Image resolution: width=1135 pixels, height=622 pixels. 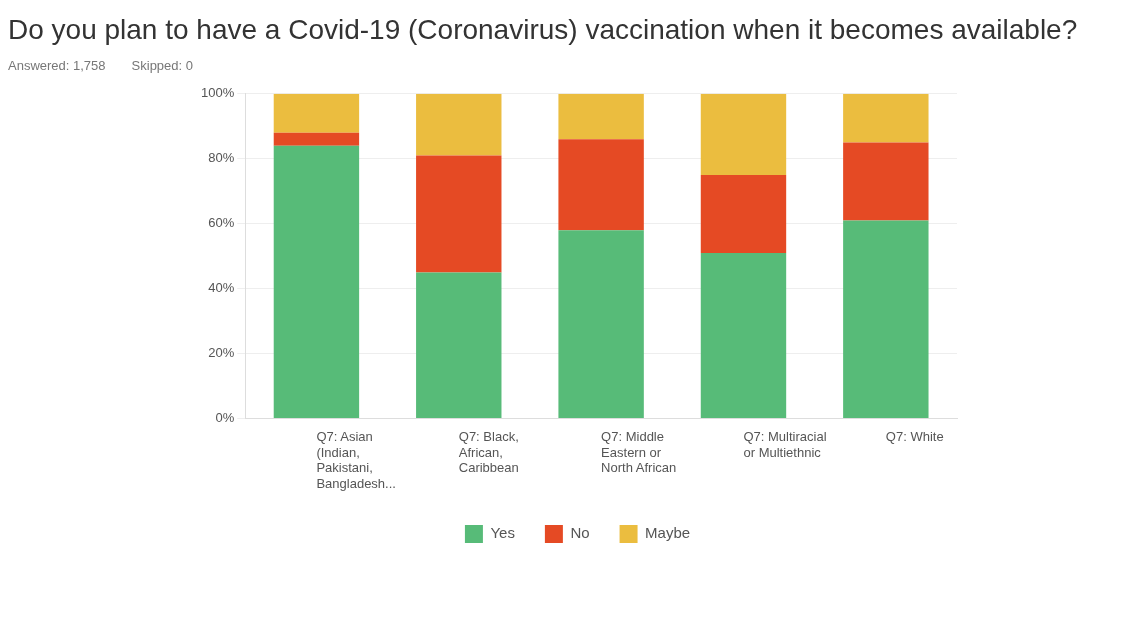 I want to click on text: Answered: 1,758, so click(x=57, y=65).